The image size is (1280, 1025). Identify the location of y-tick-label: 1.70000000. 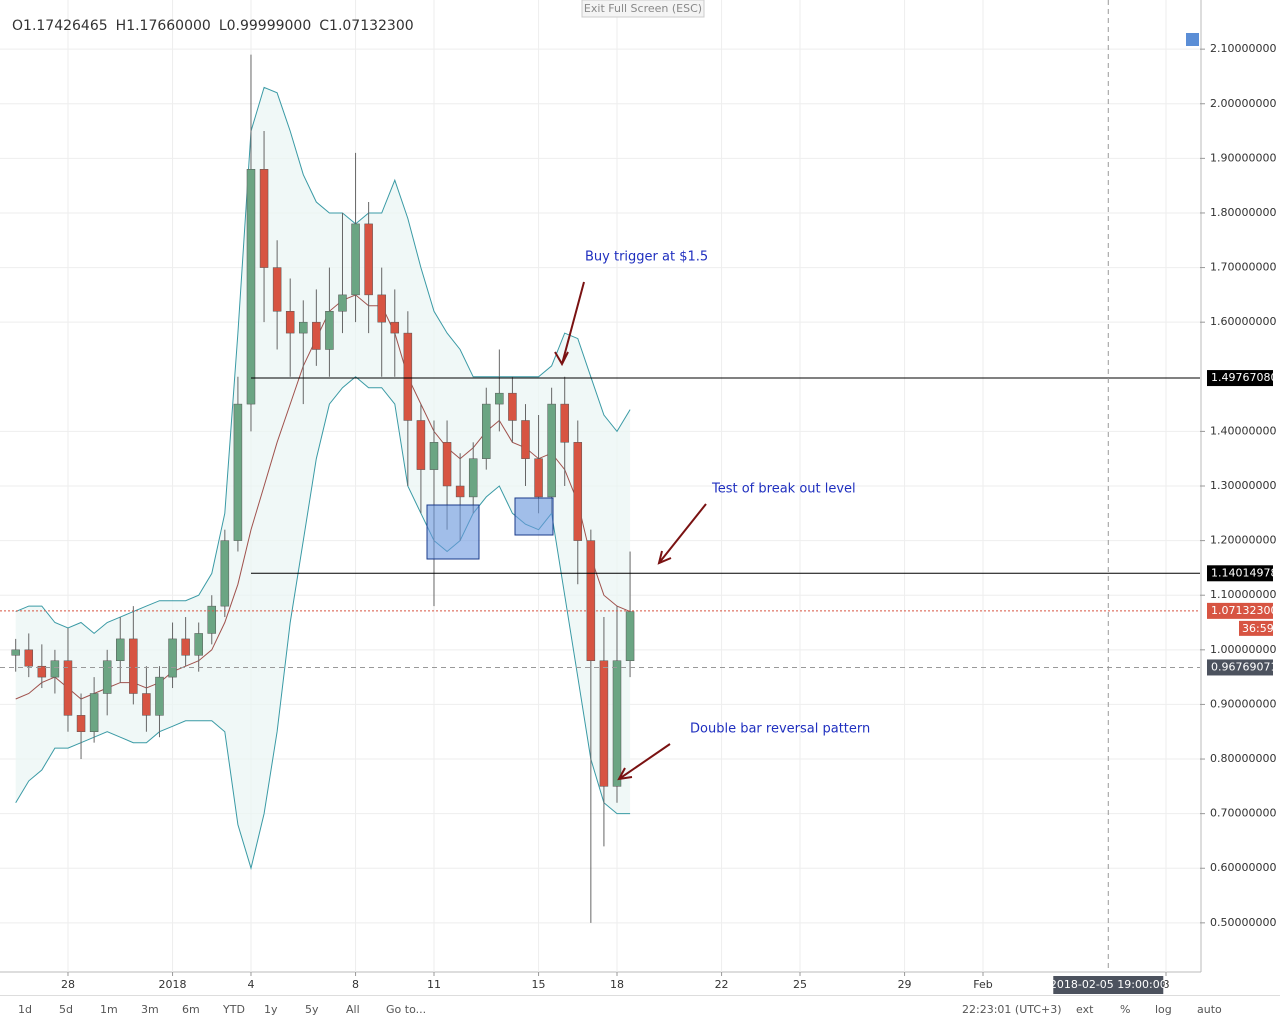
(1243, 267).